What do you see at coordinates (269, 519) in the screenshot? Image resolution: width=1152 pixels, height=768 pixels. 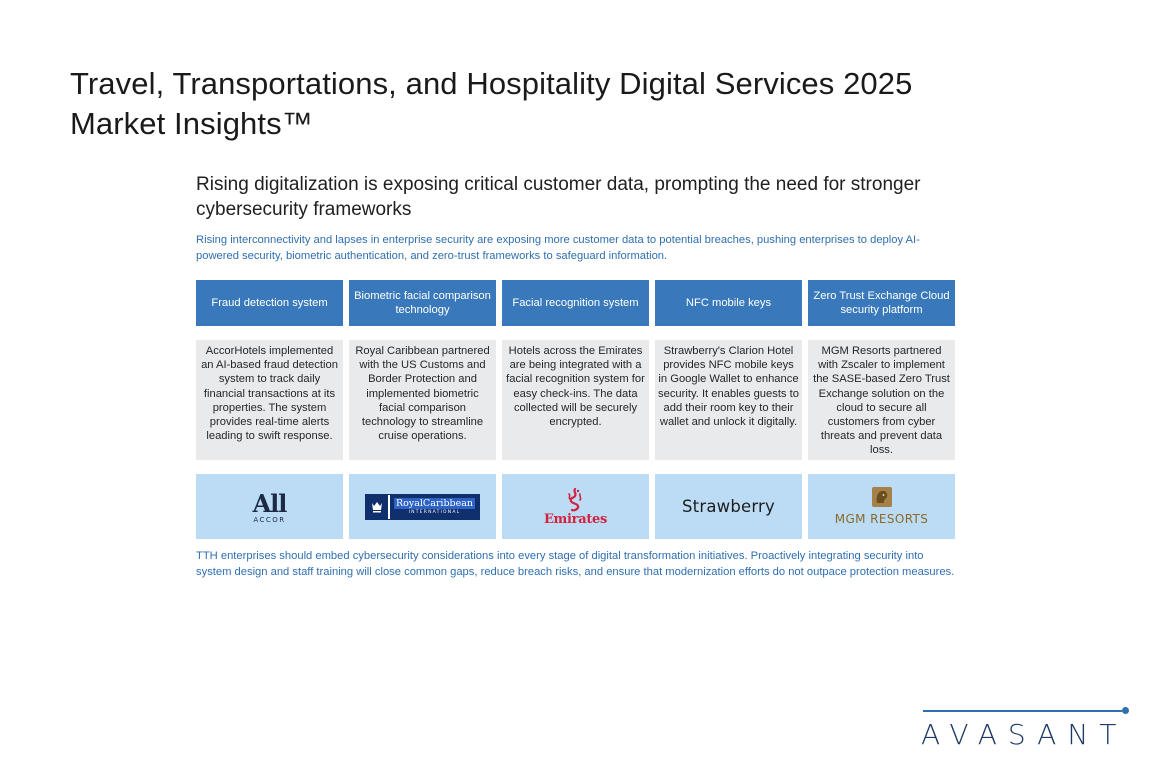 I see `accor-logo-word: ACCOR` at bounding box center [269, 519].